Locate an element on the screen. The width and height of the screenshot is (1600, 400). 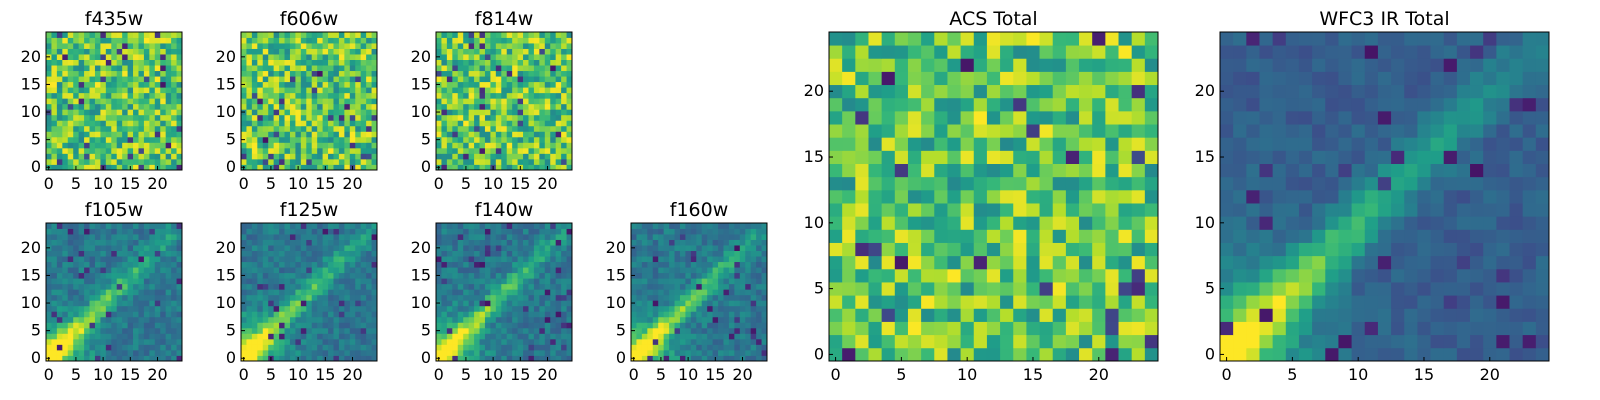
x-tick-label: 5 is located at coordinates (466, 183).